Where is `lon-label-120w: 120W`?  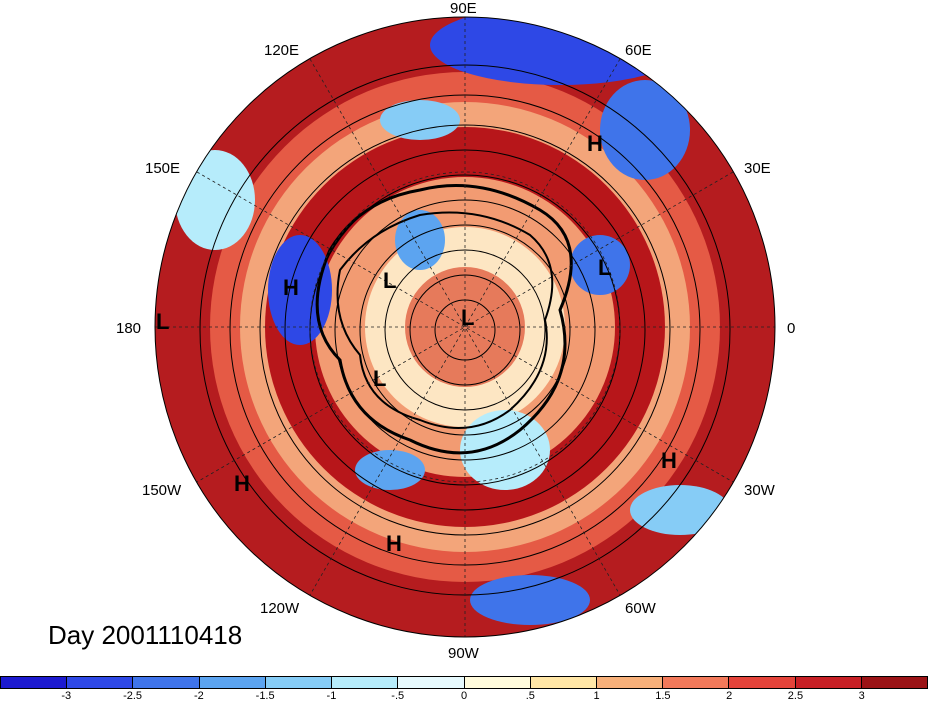 lon-label-120w: 120W is located at coordinates (280, 608).